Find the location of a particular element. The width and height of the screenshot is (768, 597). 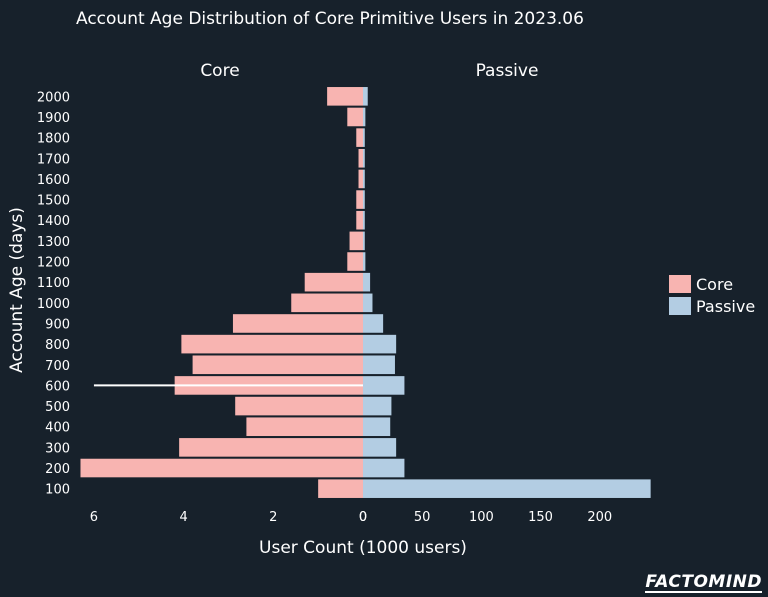

y-axis-label: Account Age (days) is located at coordinates (17, 290).